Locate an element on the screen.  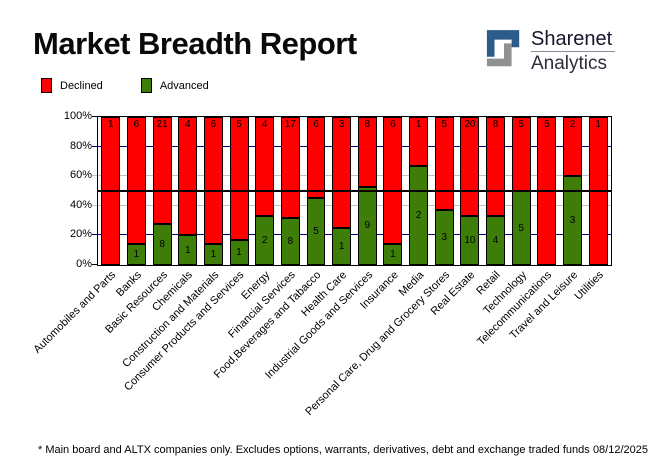
legend-advanced-label: Advanced is located at coordinates (184, 85).